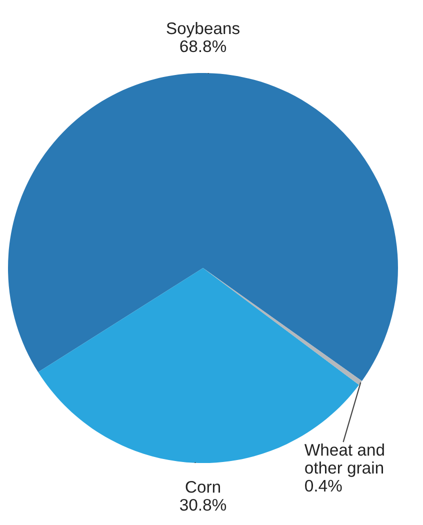 This screenshot has width=423, height=525. What do you see at coordinates (203, 30) in the screenshot?
I see `slice-label: Soybeans` at bounding box center [203, 30].